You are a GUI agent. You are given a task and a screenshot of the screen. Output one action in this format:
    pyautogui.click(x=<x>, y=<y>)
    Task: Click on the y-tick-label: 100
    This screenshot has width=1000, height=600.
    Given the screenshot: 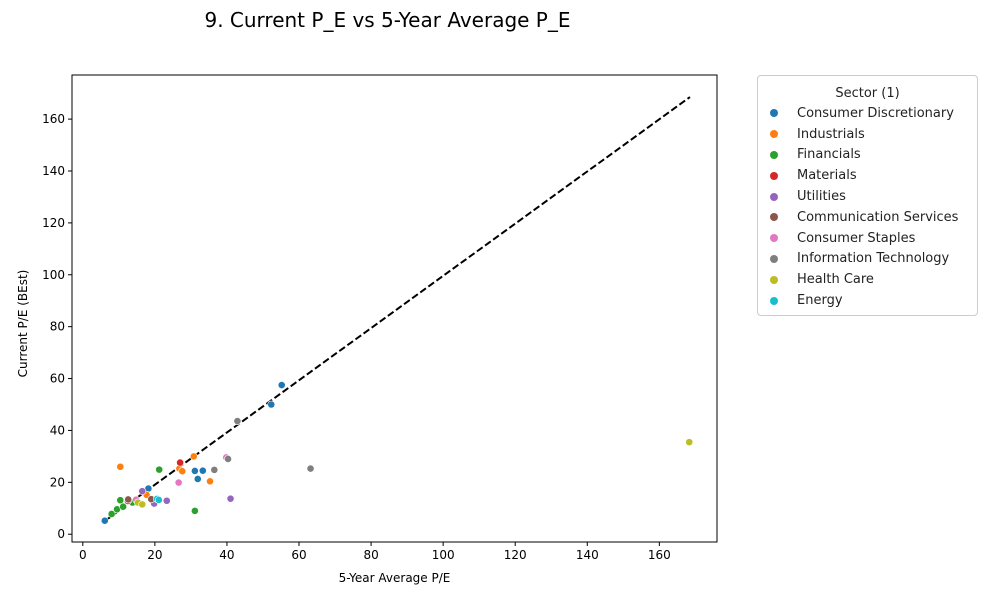 What is the action you would take?
    pyautogui.click(x=53, y=275)
    